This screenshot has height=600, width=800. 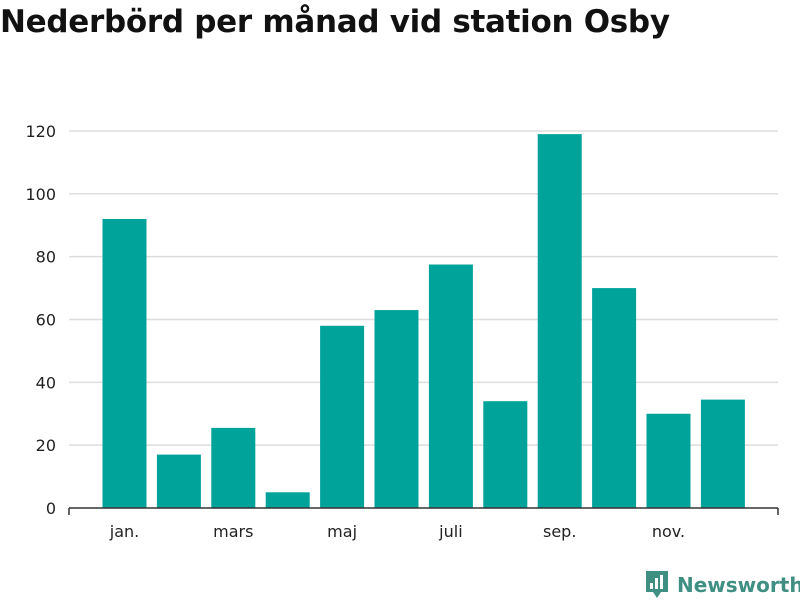 What do you see at coordinates (342, 416) in the screenshot?
I see `bar-maj` at bounding box center [342, 416].